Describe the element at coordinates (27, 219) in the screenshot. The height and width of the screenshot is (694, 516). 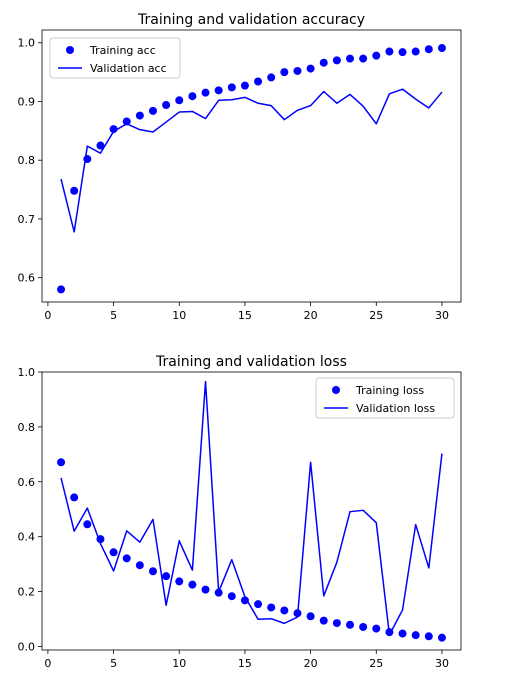
I see `y-tick-label: 0.7` at that location.